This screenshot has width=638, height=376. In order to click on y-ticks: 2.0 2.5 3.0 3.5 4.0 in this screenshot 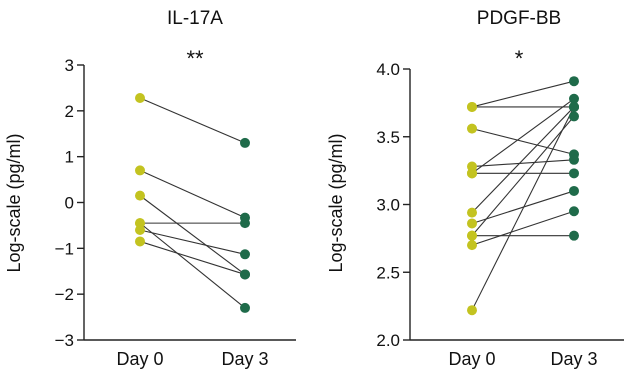, I will do `click(393, 205)`.